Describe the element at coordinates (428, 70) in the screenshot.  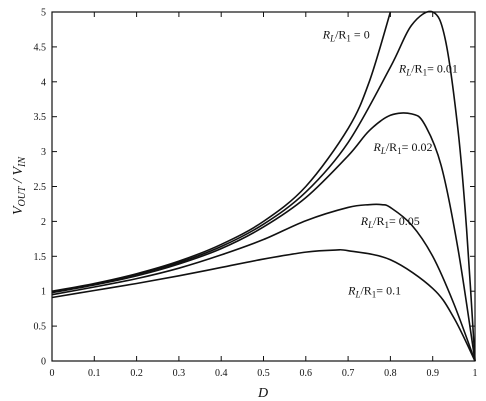
I see `curve-label-1: RL/R1= 0.01` at that location.